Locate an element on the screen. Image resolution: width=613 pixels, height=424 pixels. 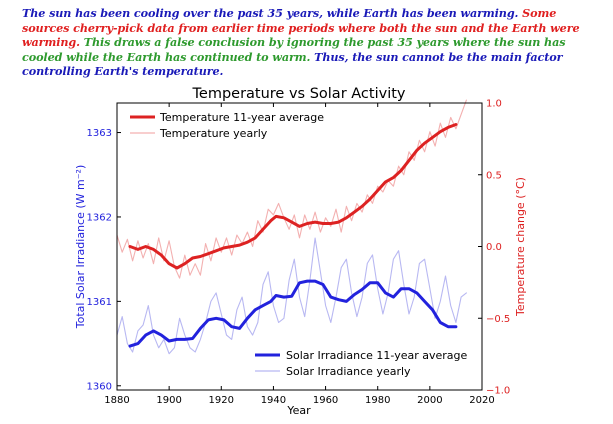
x-axis-label: Year is located at coordinates (298, 410).